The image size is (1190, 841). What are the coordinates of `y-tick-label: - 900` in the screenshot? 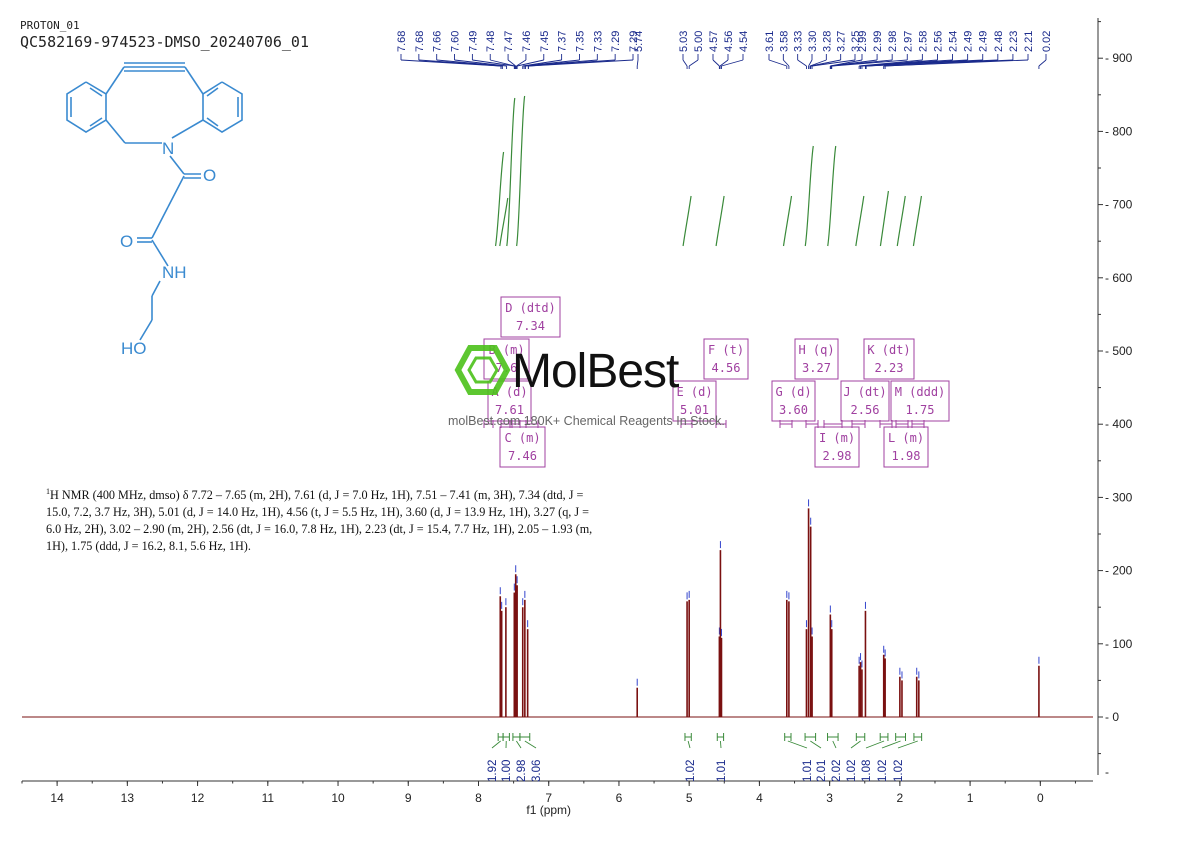 It's located at (1119, 58).